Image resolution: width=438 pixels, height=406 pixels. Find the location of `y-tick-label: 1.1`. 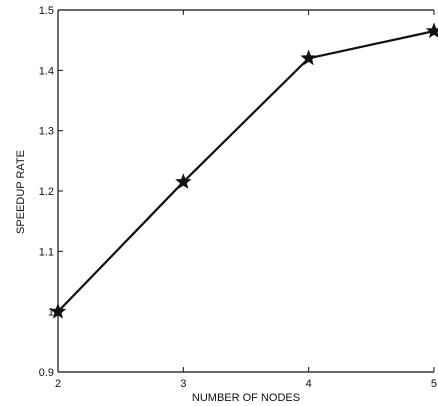

y-tick-label: 1.1 is located at coordinates (46, 252).